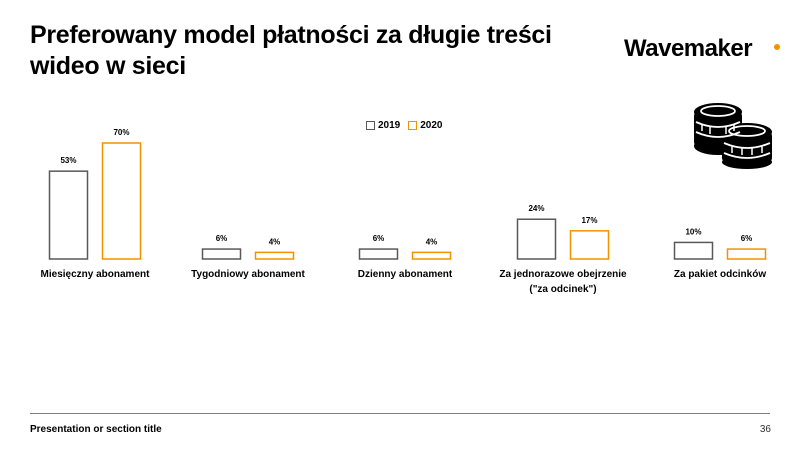 The width and height of the screenshot is (800, 450). I want to click on legend-item-2020: 2020, so click(425, 125).